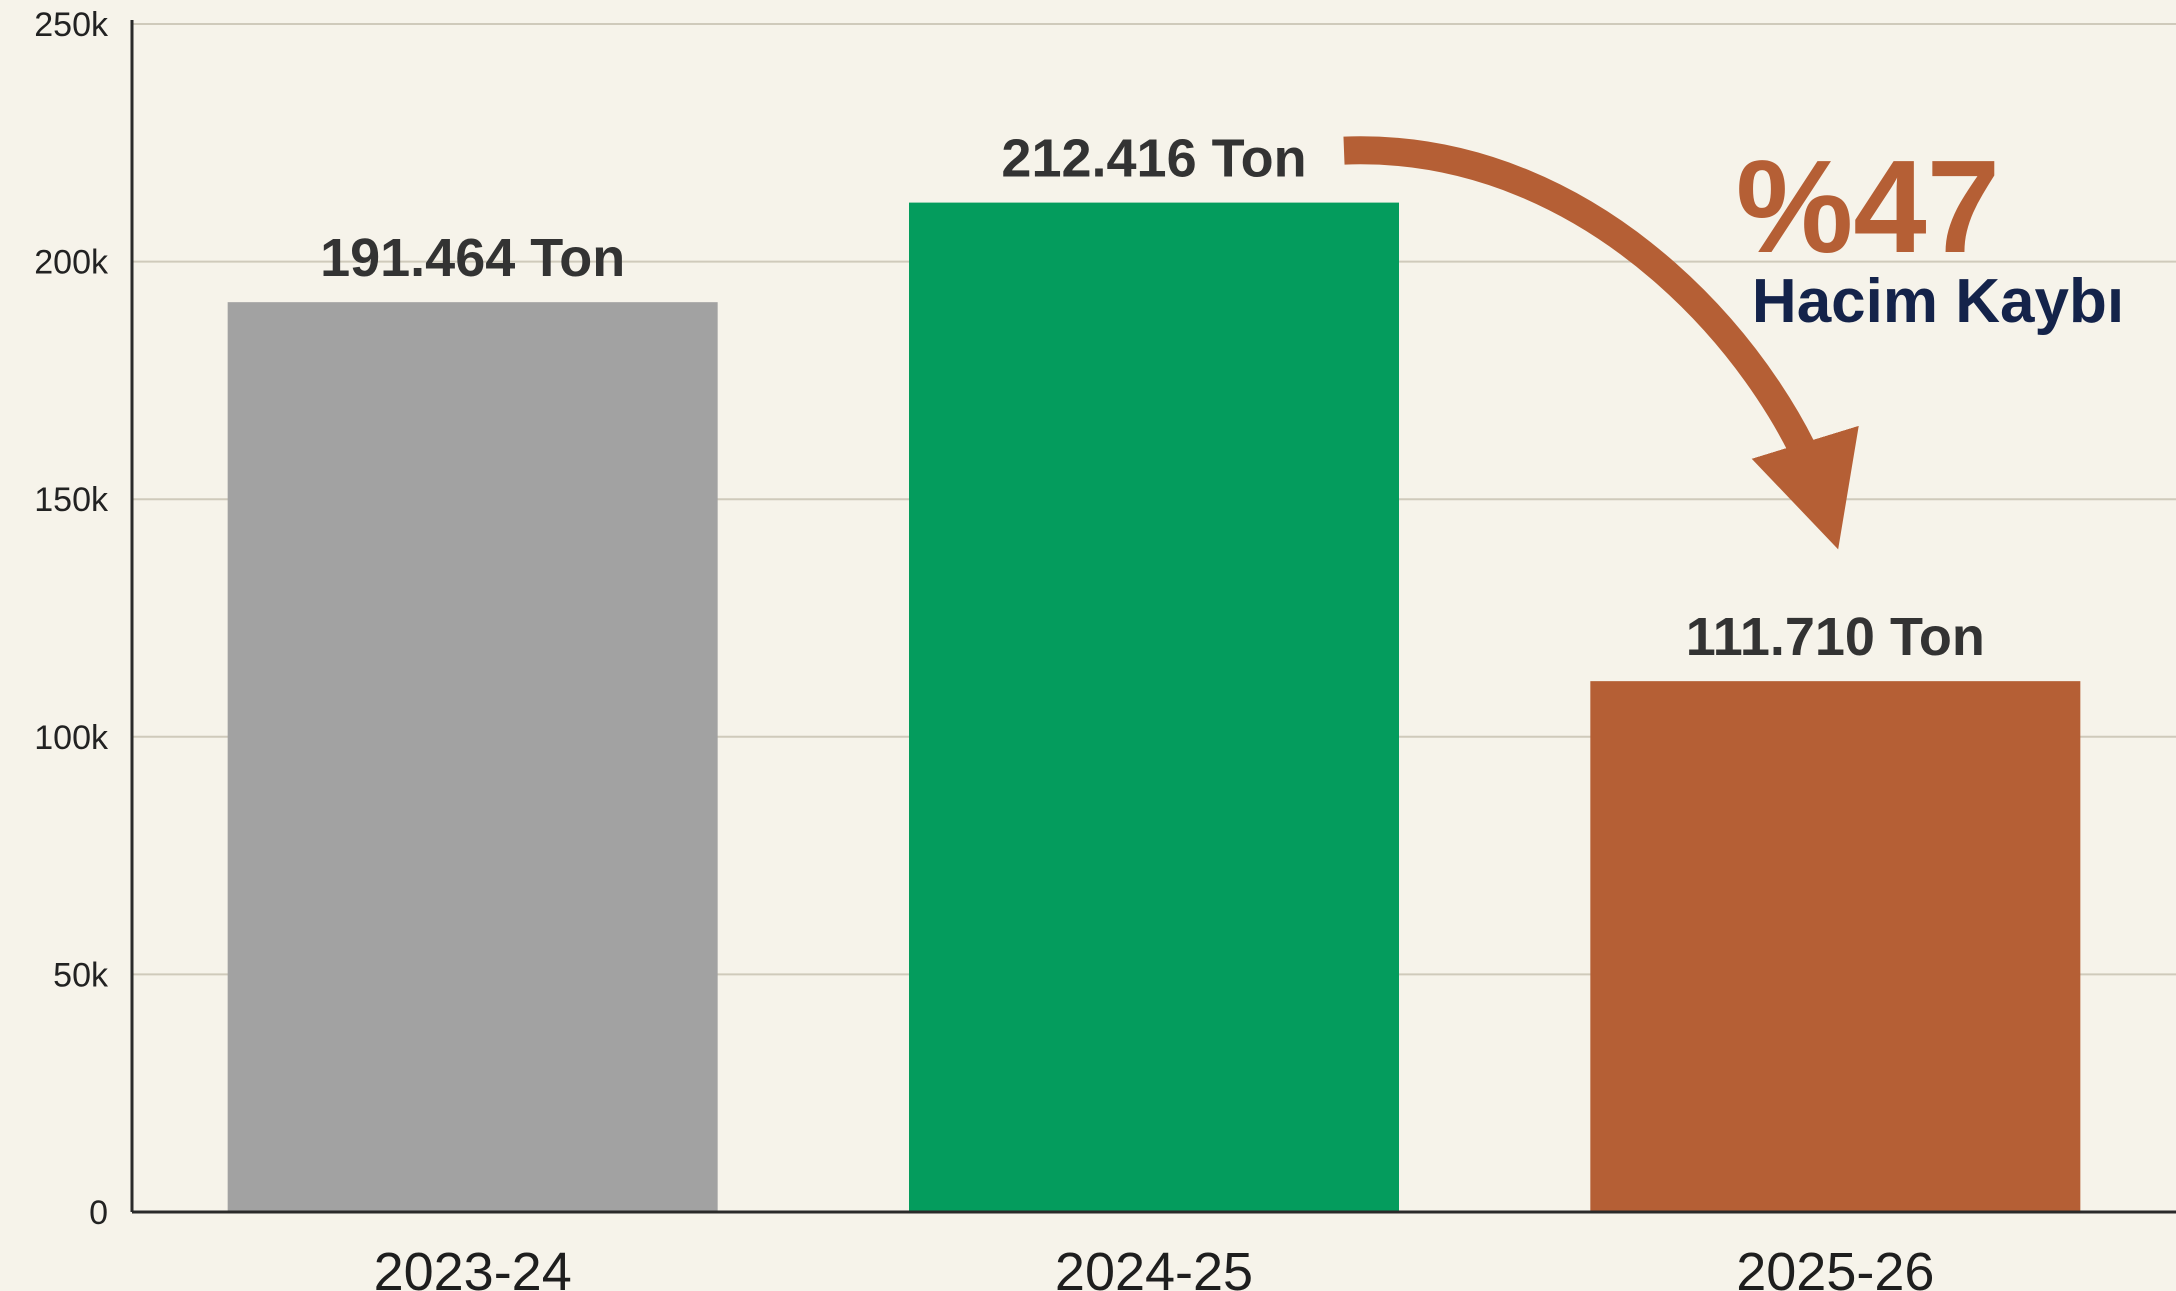 This screenshot has height=1291, width=2176. I want to click on y-tick-label: 0, so click(98, 1213).